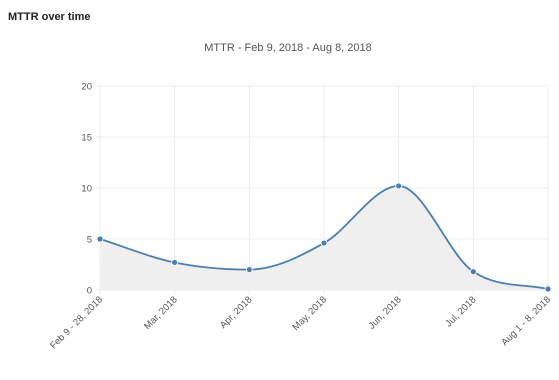 Image resolution: width=559 pixels, height=380 pixels. Describe the element at coordinates (236, 312) in the screenshot. I see `x-tick-label: Apr, 2018` at that location.